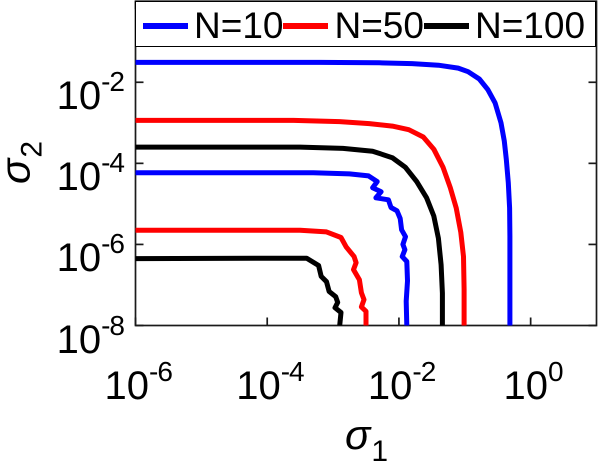 This screenshot has width=600, height=466. I want to click on ytick-label: 10-8, so click(62, 334).